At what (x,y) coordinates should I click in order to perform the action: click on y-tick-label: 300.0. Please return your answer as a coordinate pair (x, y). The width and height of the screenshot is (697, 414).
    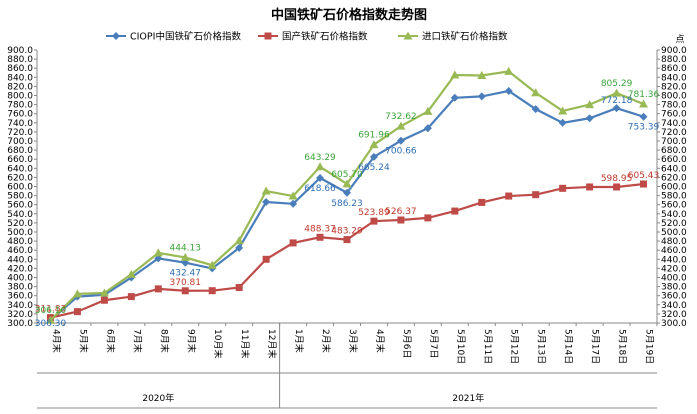
    Looking at the image, I should click on (20, 324).